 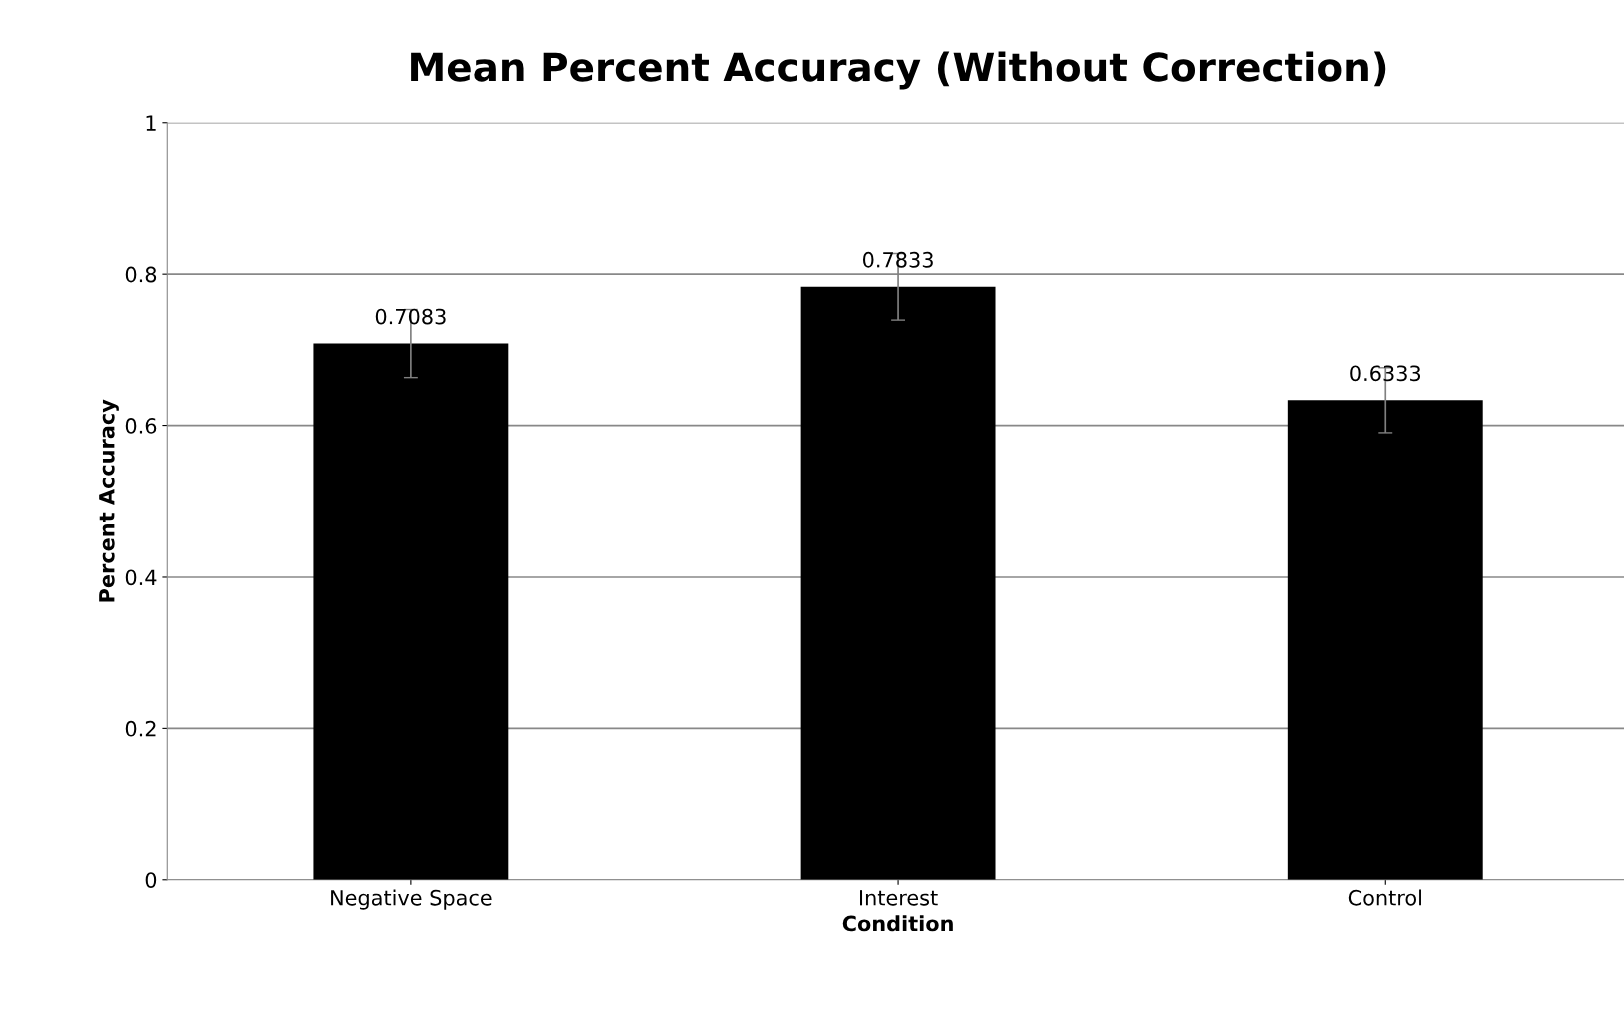 What do you see at coordinates (1384, 897) in the screenshot?
I see `x-tick-label: Control` at bounding box center [1384, 897].